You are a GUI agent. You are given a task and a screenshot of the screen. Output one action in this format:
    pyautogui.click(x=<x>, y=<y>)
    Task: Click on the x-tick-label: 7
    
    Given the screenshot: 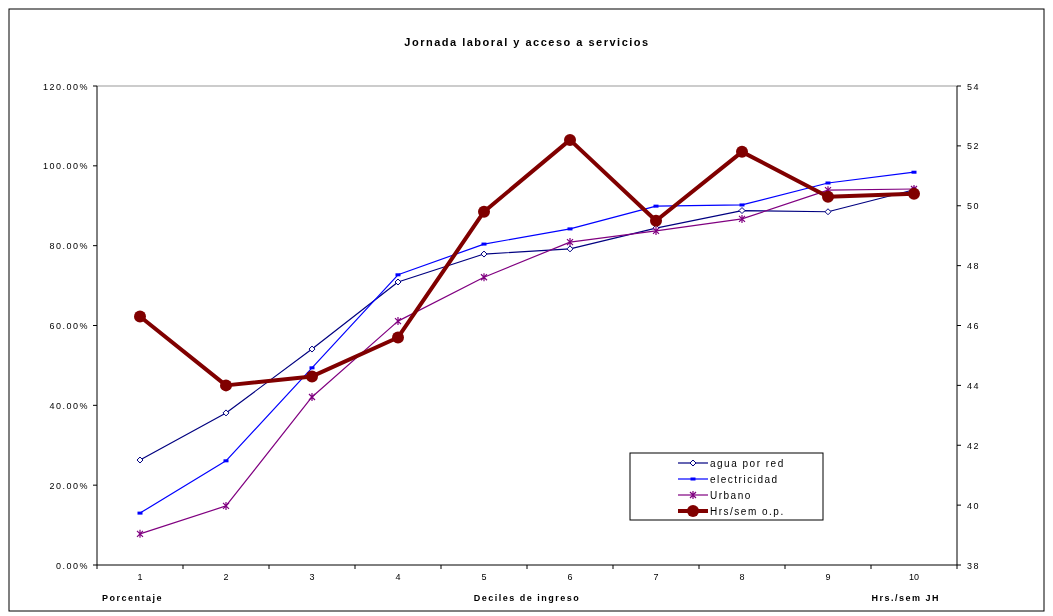 What is the action you would take?
    pyautogui.click(x=656, y=577)
    